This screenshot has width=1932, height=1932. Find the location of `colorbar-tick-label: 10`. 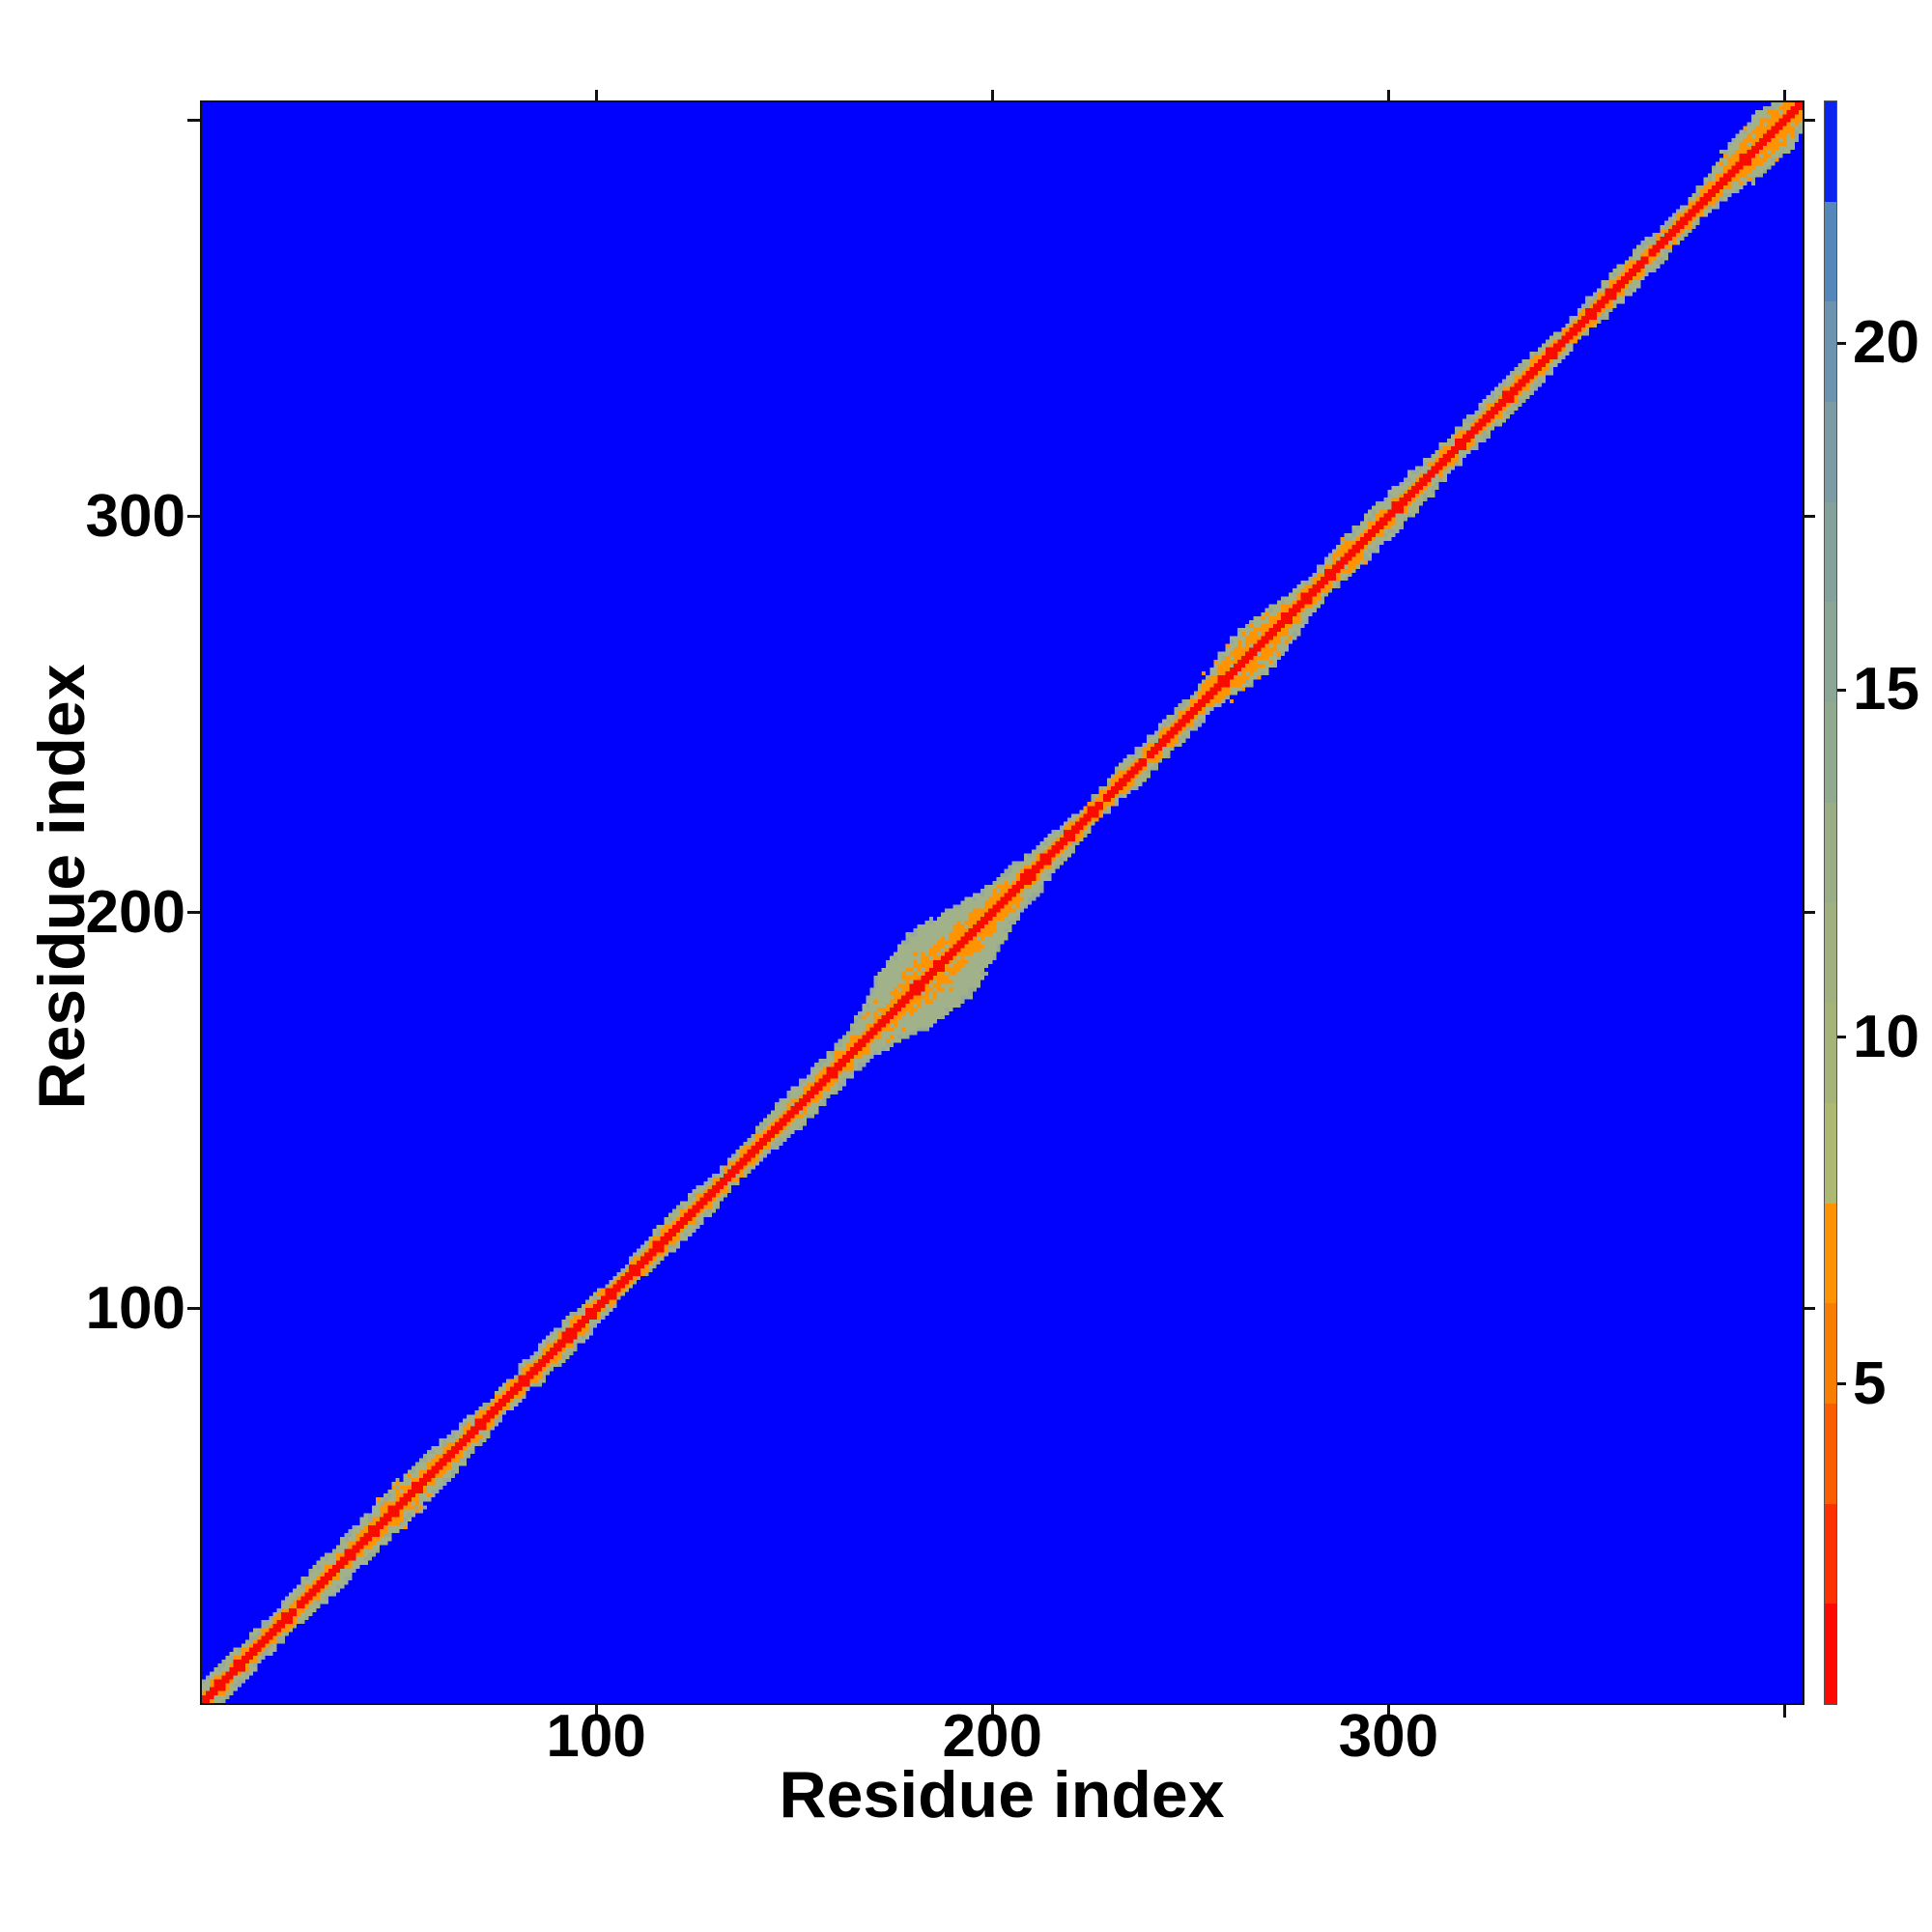

colorbar-tick-label: 10 is located at coordinates (1886, 1036).